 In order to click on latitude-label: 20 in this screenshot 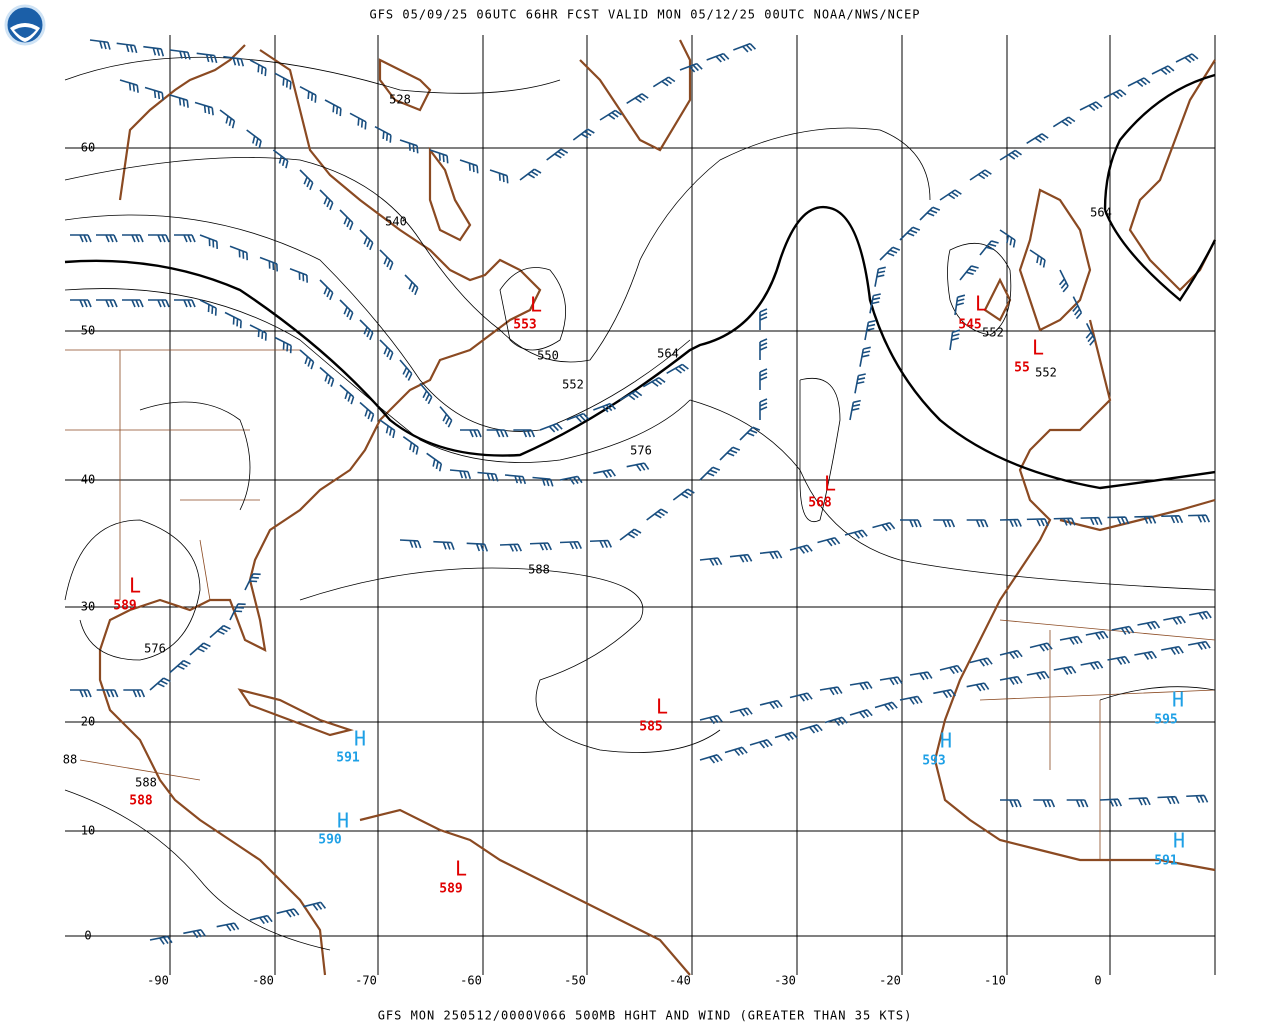, I will do `click(88, 722)`.